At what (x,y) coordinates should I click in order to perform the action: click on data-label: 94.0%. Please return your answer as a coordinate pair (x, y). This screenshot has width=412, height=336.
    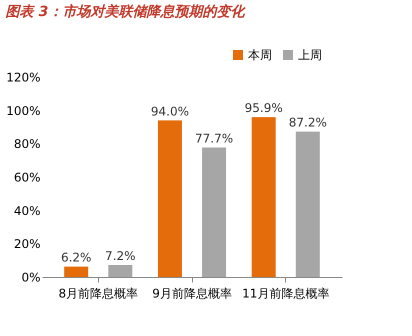
    Looking at the image, I should click on (170, 111).